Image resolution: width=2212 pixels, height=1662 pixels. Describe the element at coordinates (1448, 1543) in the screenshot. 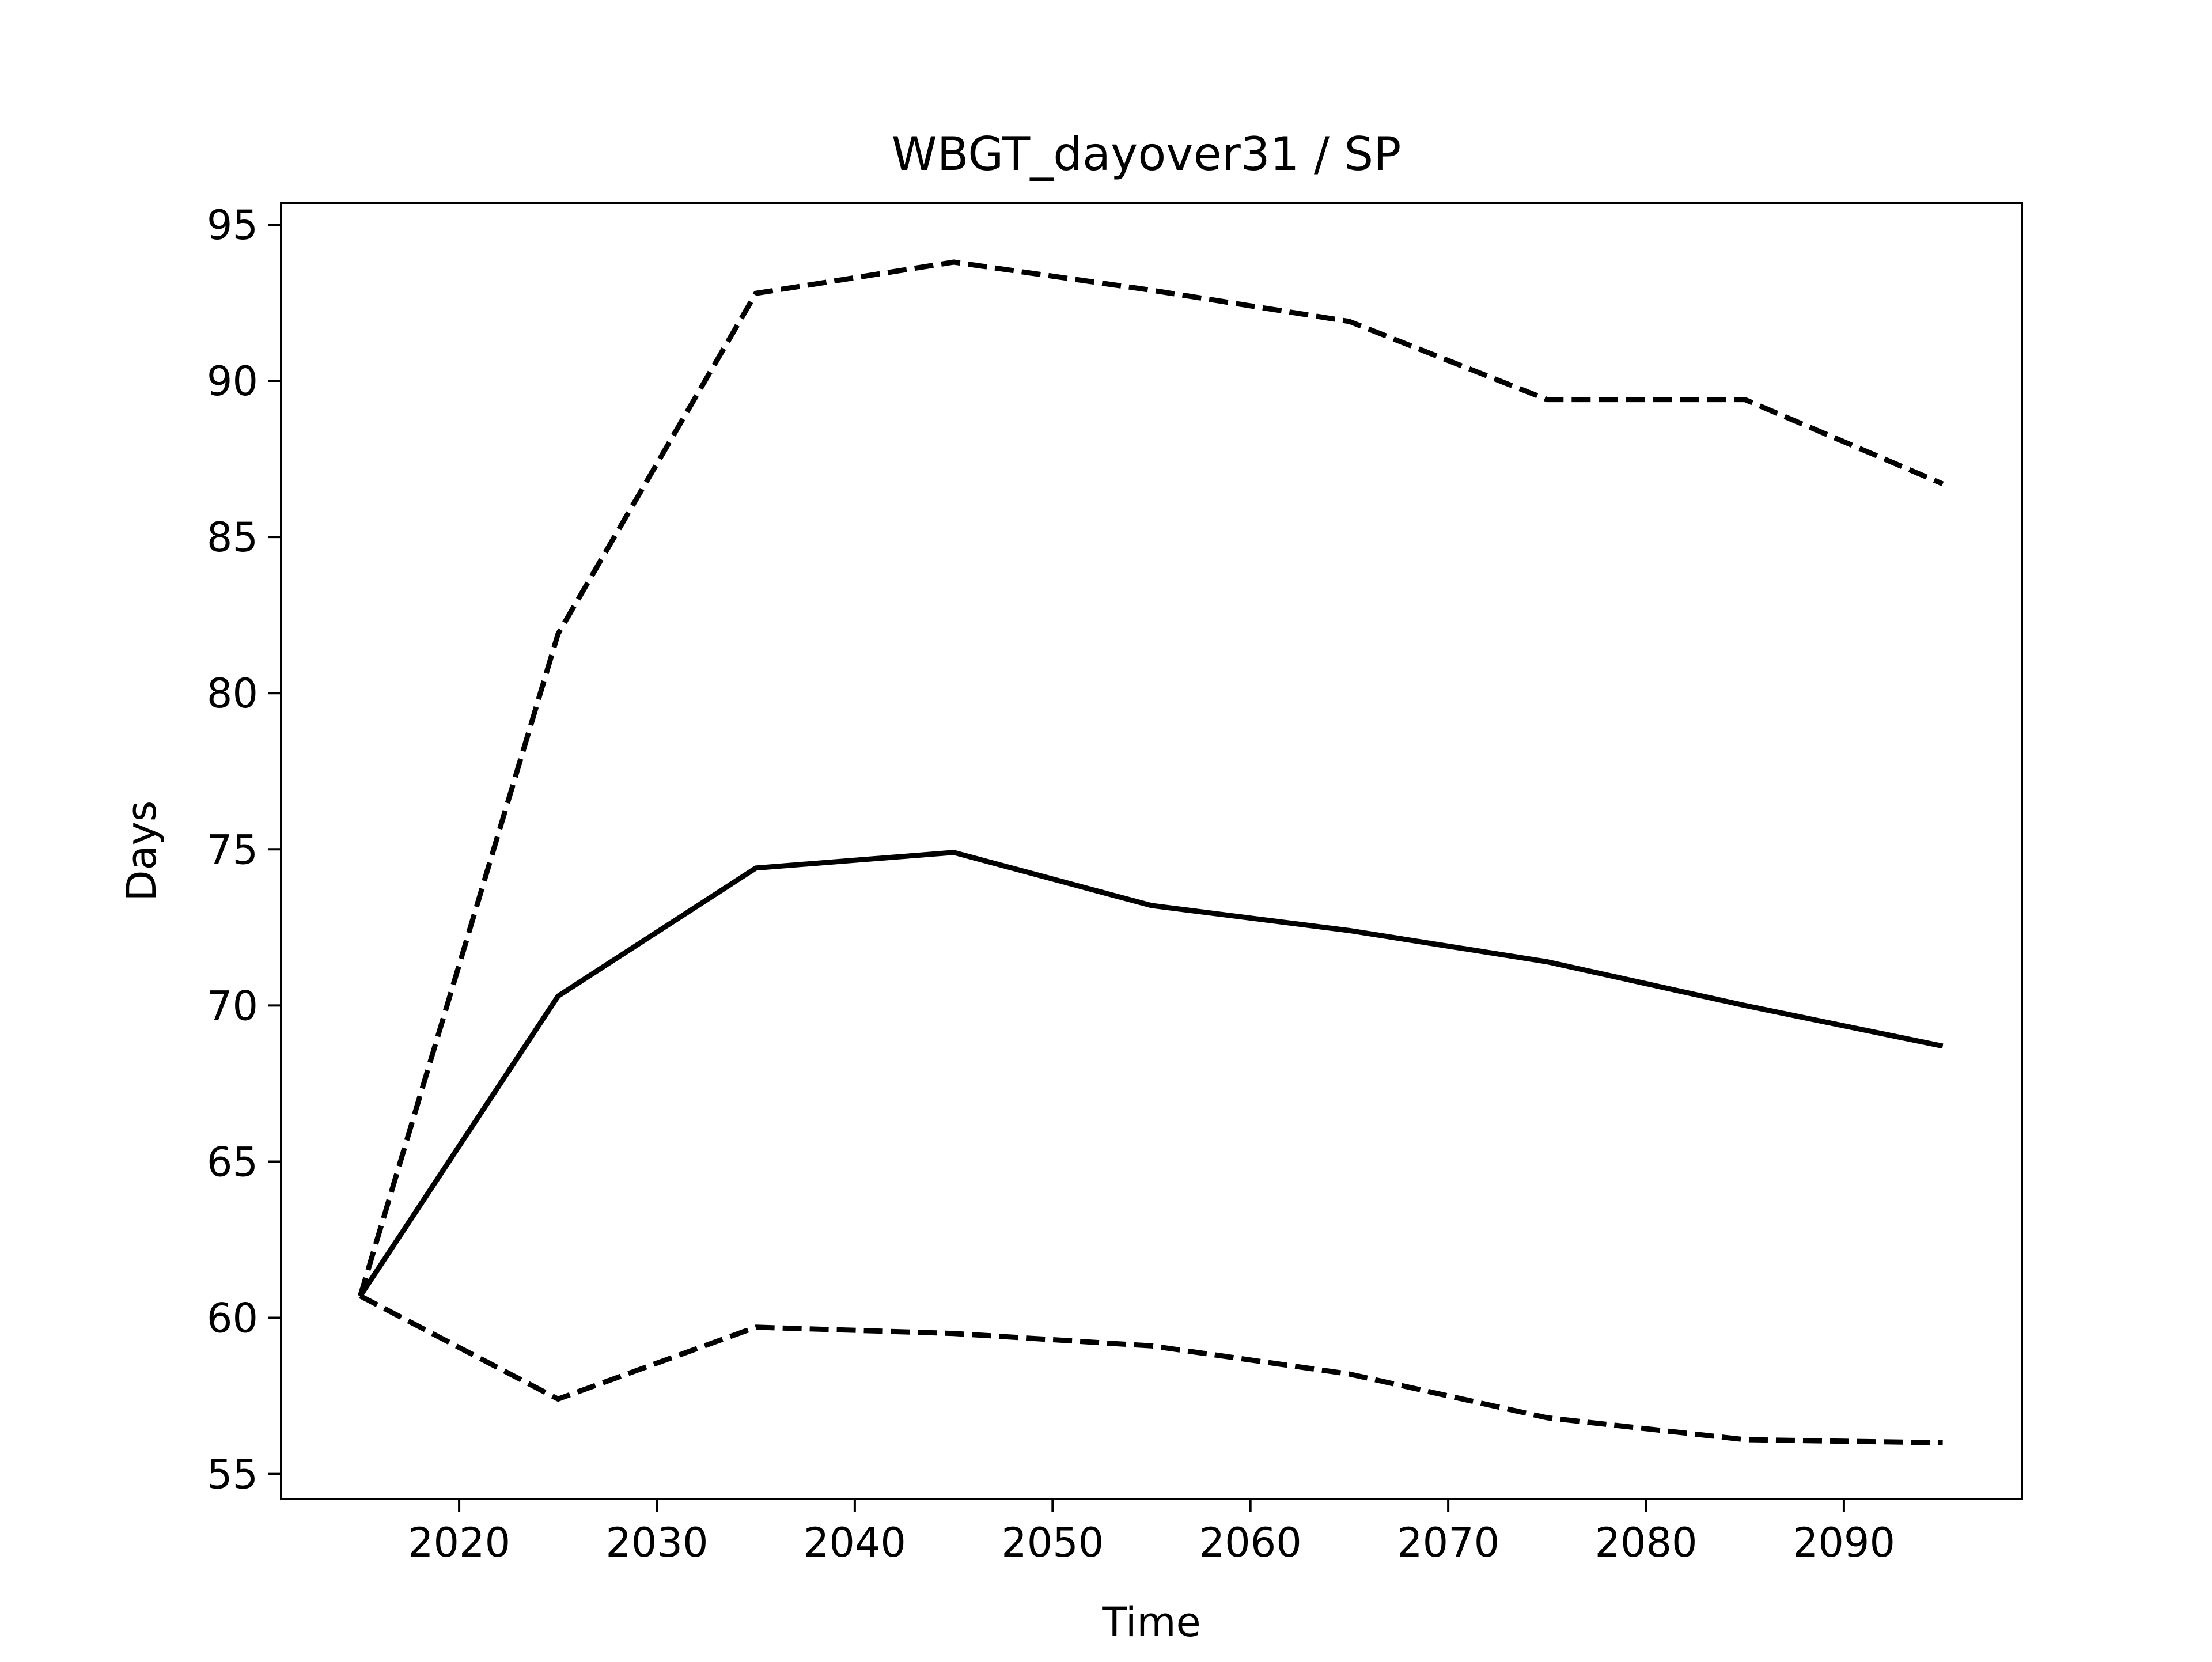

I see `x-tick-label: 2070` at that location.